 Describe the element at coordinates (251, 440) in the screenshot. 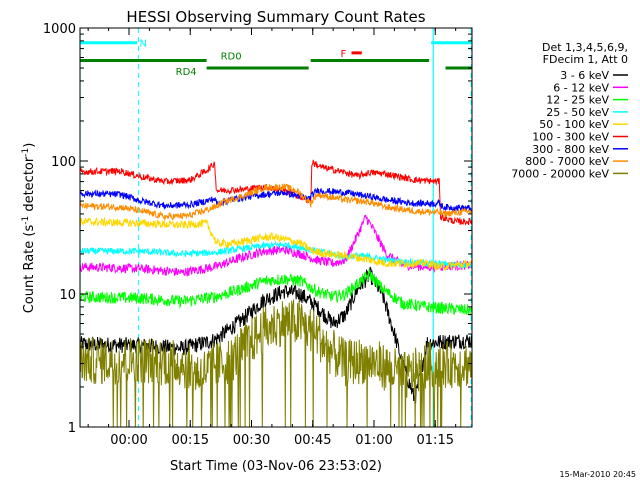

I see `x-tick-label: 00:30` at that location.